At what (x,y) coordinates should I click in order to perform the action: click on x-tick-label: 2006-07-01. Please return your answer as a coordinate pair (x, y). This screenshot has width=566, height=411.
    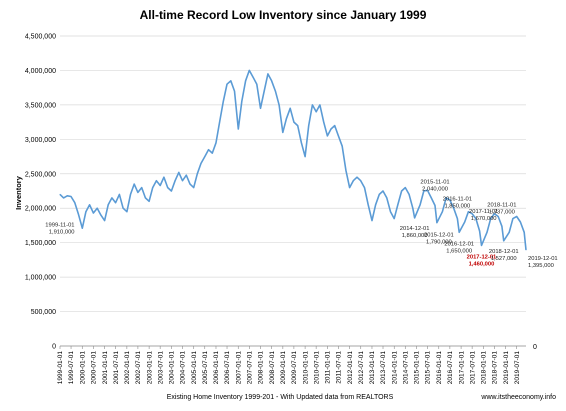
    Looking at the image, I should click on (227, 368).